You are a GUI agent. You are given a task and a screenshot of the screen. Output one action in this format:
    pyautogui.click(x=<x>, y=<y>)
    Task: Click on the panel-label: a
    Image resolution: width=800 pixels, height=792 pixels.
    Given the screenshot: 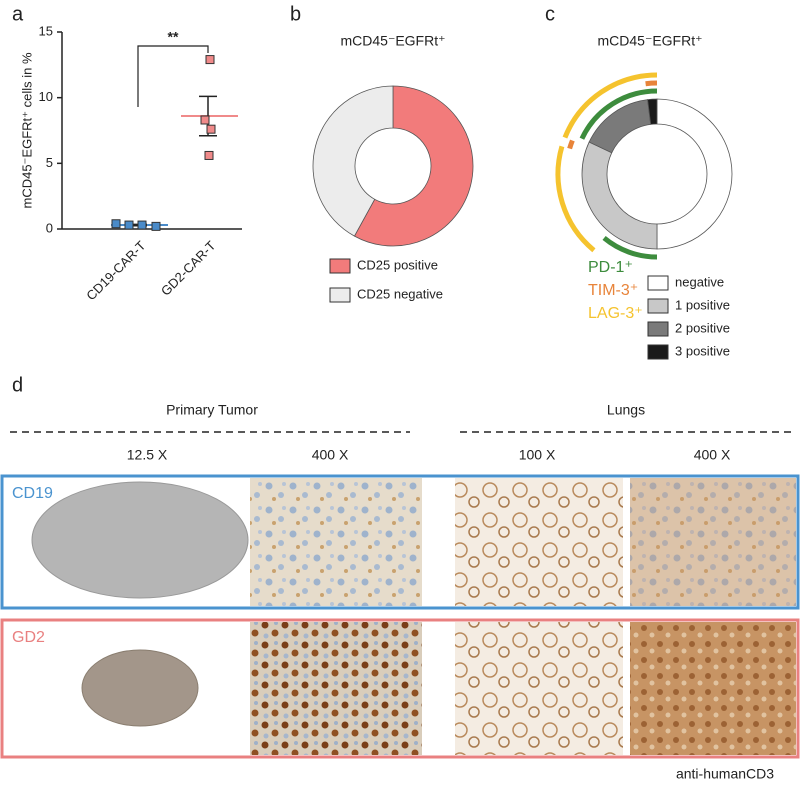 What is the action you would take?
    pyautogui.click(x=18, y=14)
    